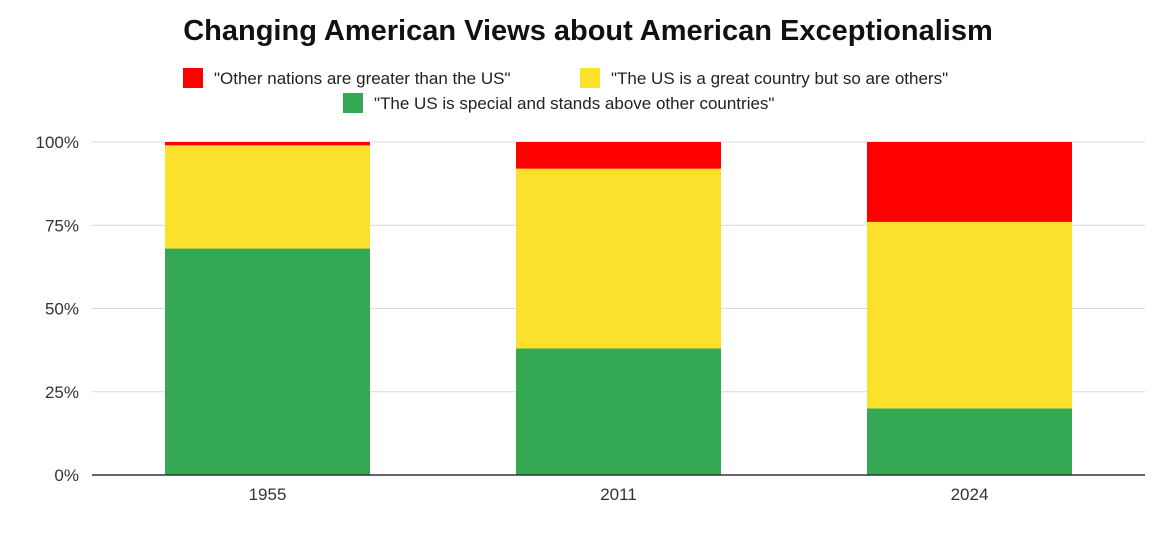 The height and width of the screenshot is (533, 1170). Describe the element at coordinates (57, 142) in the screenshot. I see `y-tick-label: 100%` at that location.